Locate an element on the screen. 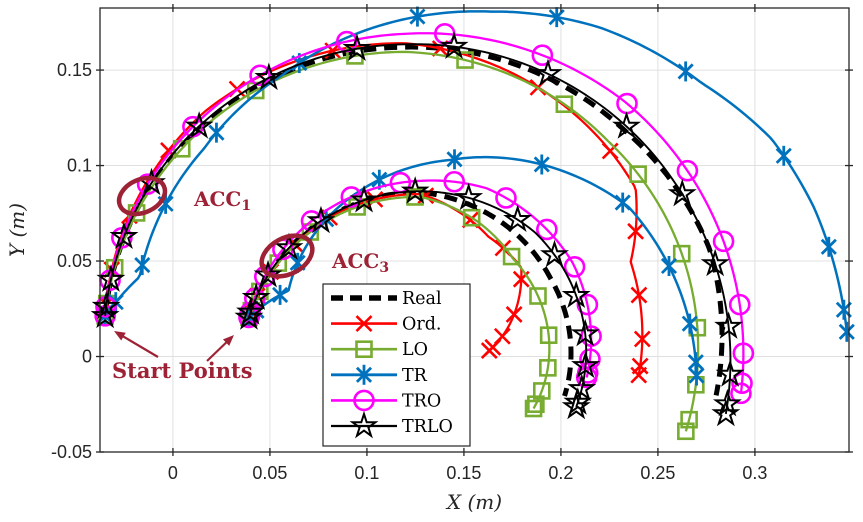  legend-row-ord: Ord. is located at coordinates (386, 325).